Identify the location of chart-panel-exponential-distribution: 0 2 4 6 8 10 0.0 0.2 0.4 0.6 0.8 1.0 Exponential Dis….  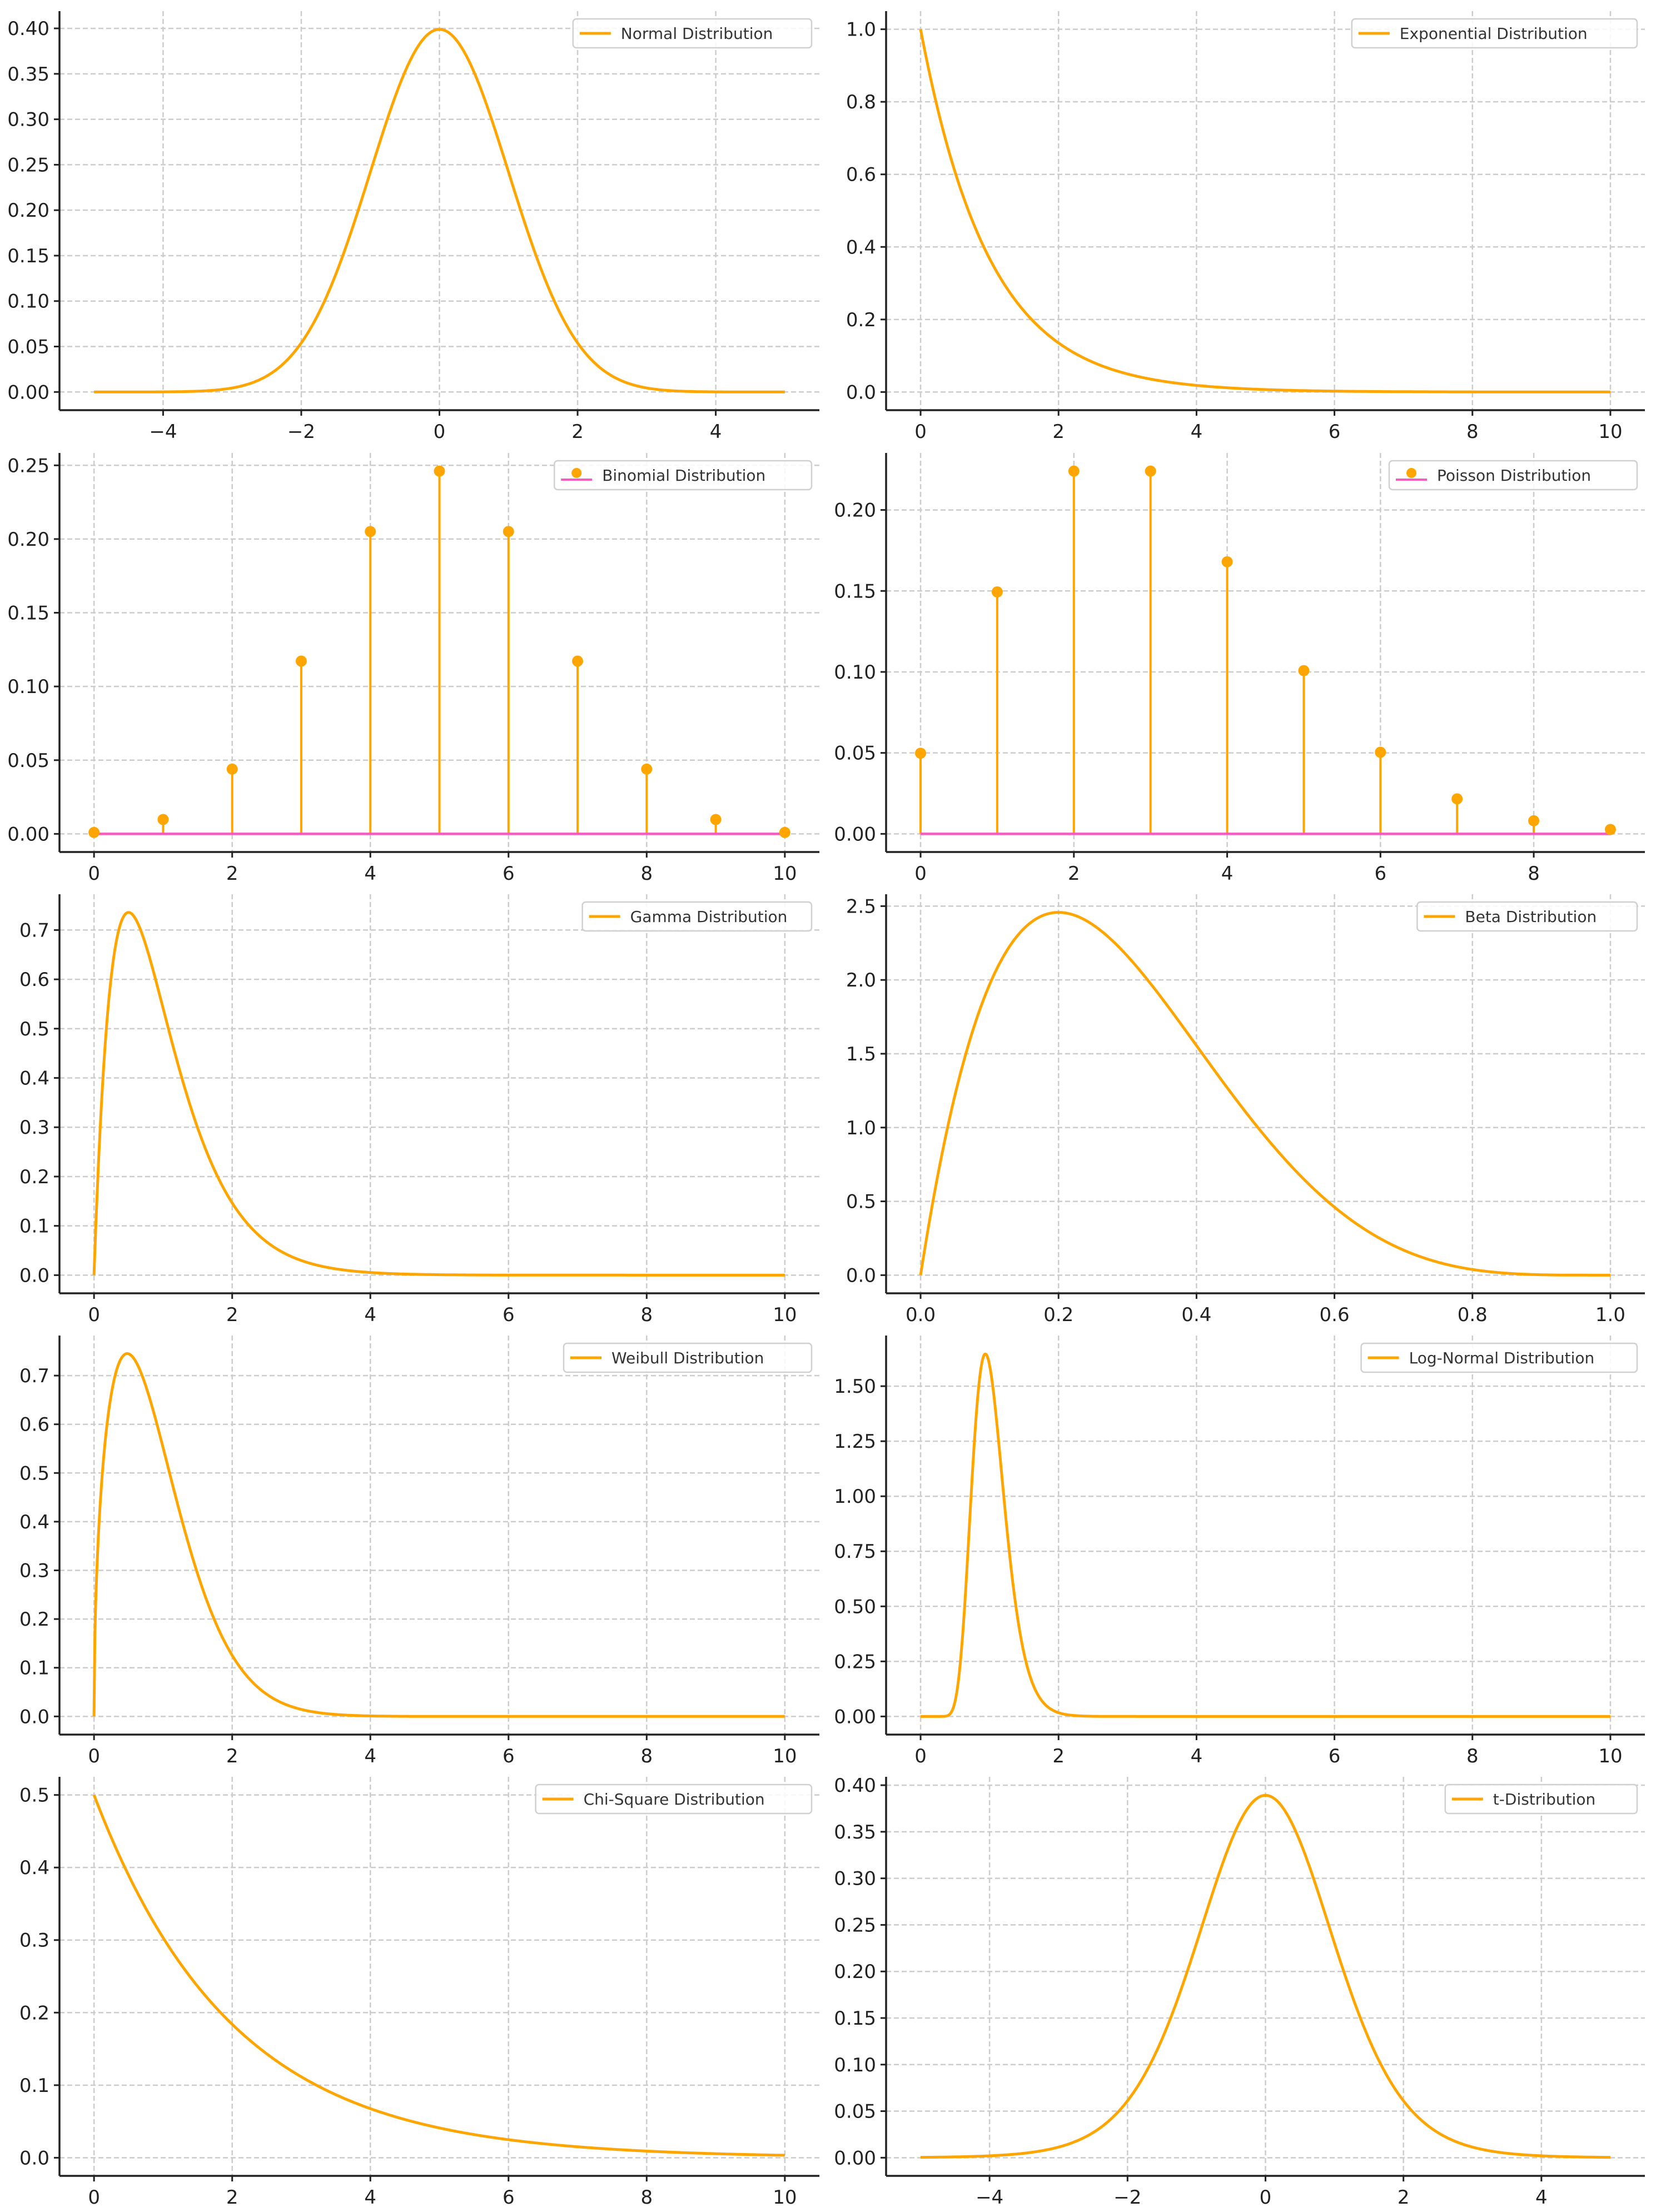
(1246, 227).